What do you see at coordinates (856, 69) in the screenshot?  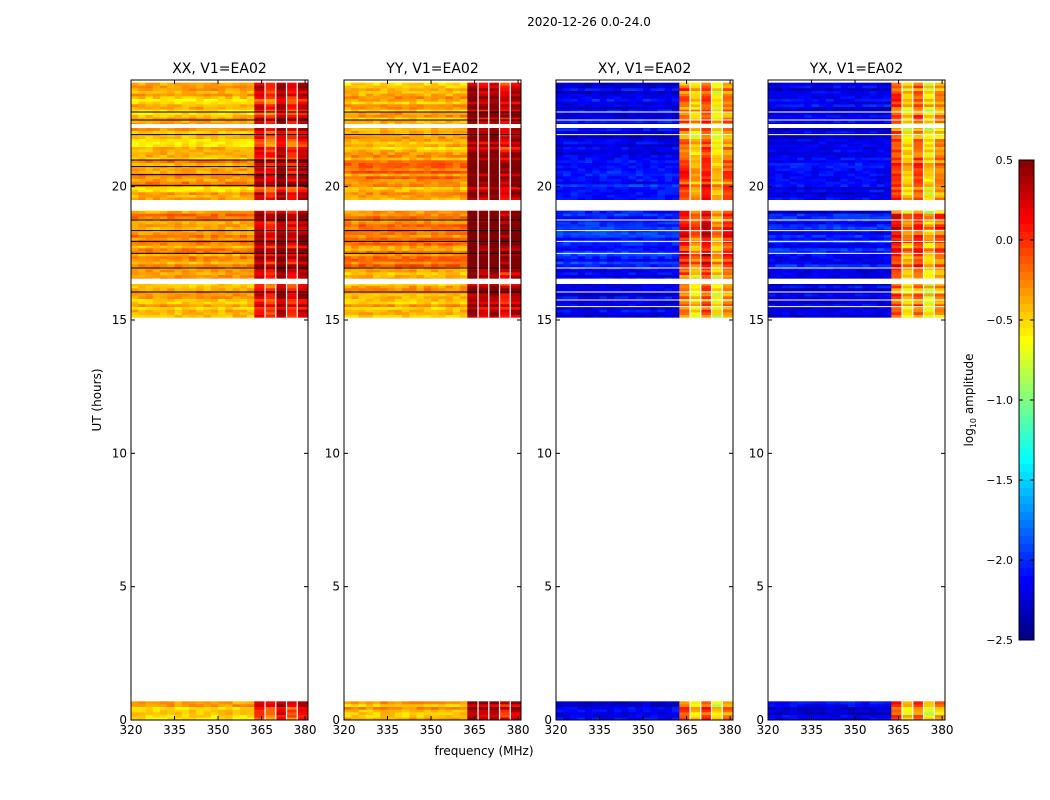 I see `panel-title: YX, V1=EA02` at bounding box center [856, 69].